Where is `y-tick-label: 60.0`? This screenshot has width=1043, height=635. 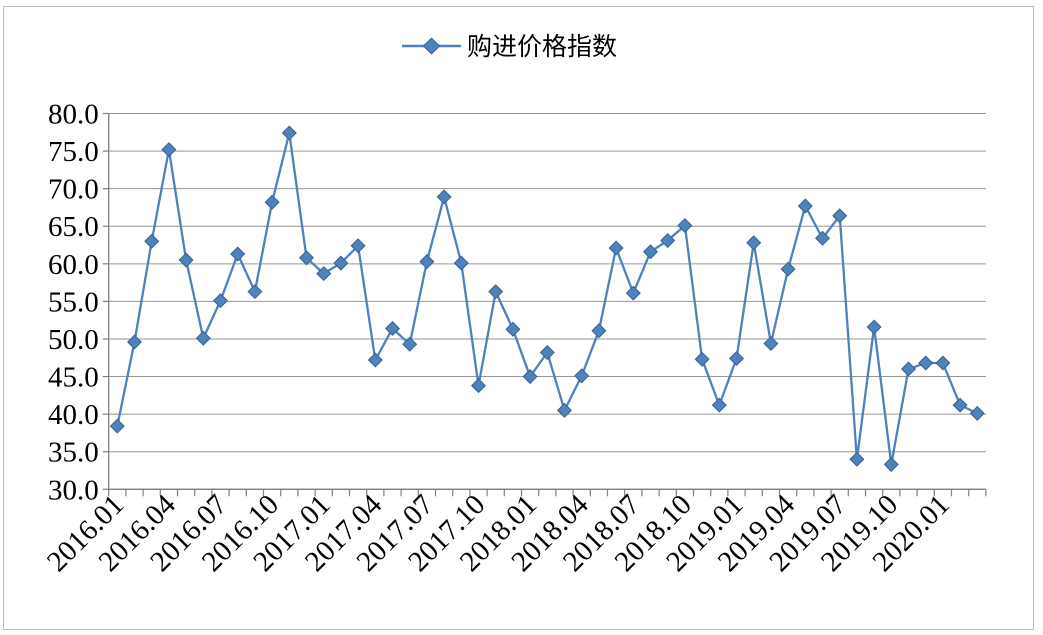
y-tick-label: 60.0 is located at coordinates (73, 265).